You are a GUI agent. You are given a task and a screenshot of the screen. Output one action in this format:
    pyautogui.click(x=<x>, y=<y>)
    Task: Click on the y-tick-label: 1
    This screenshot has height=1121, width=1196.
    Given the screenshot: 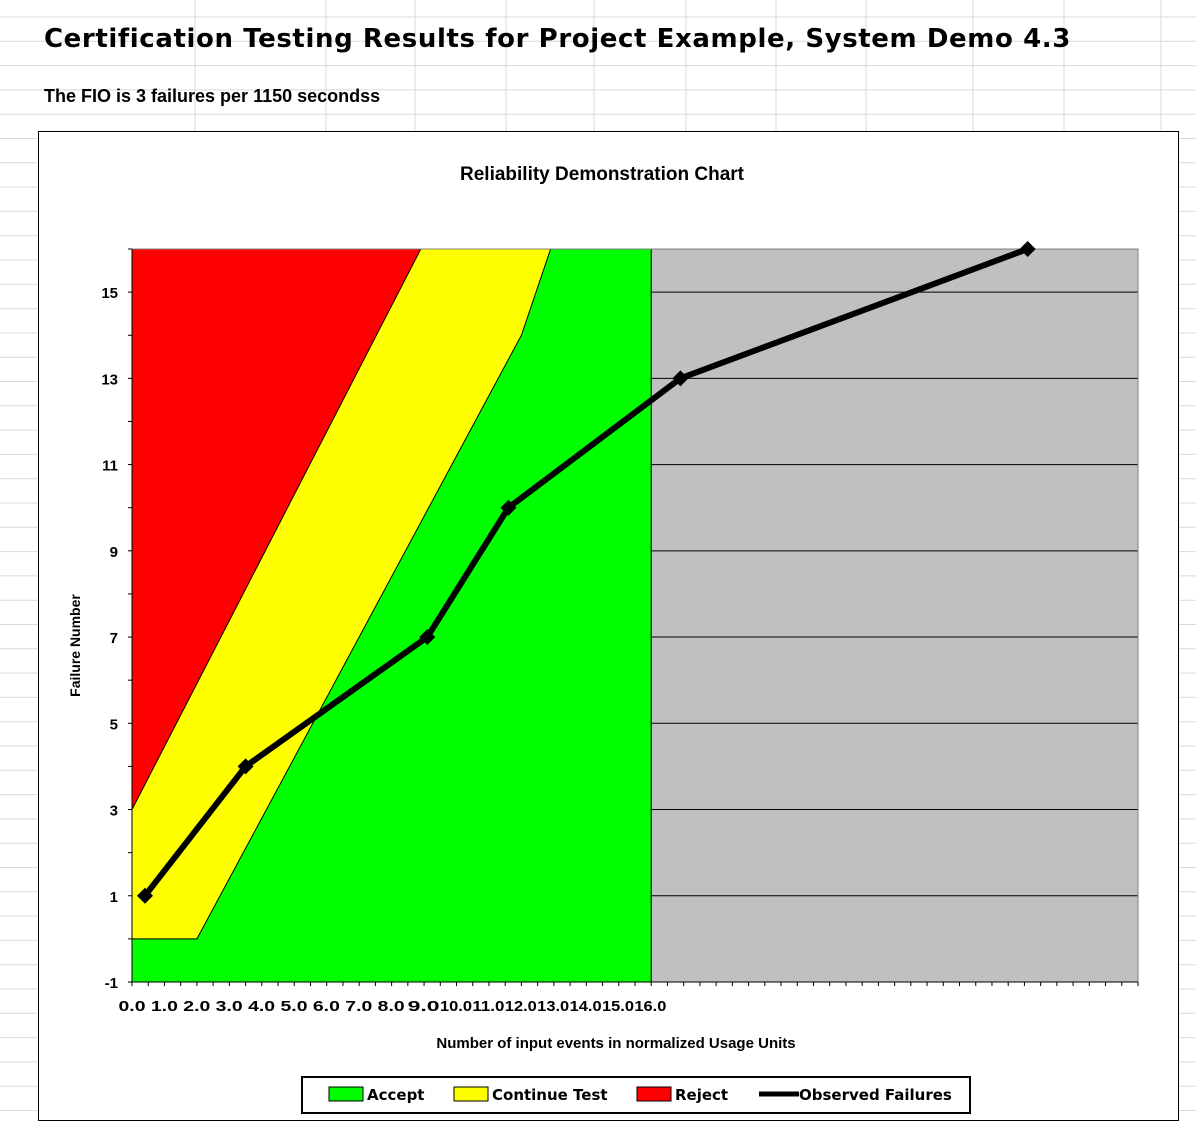 What is the action you would take?
    pyautogui.click(x=114, y=897)
    